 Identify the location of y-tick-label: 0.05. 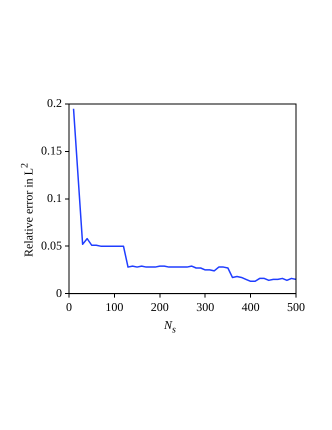
(51, 245).